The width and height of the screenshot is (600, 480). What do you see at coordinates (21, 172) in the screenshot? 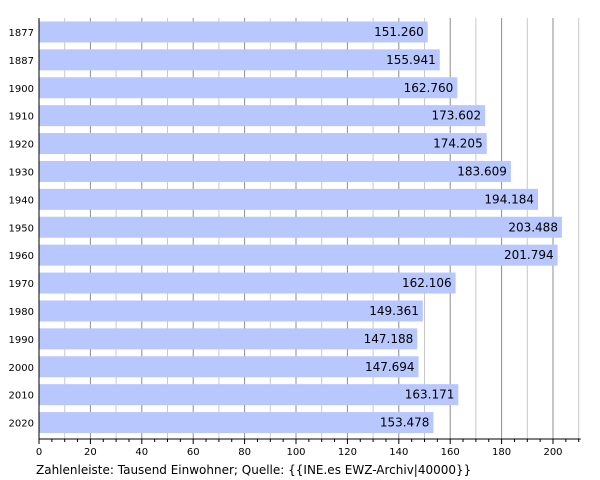
I see `category-label: 1930` at bounding box center [21, 172].